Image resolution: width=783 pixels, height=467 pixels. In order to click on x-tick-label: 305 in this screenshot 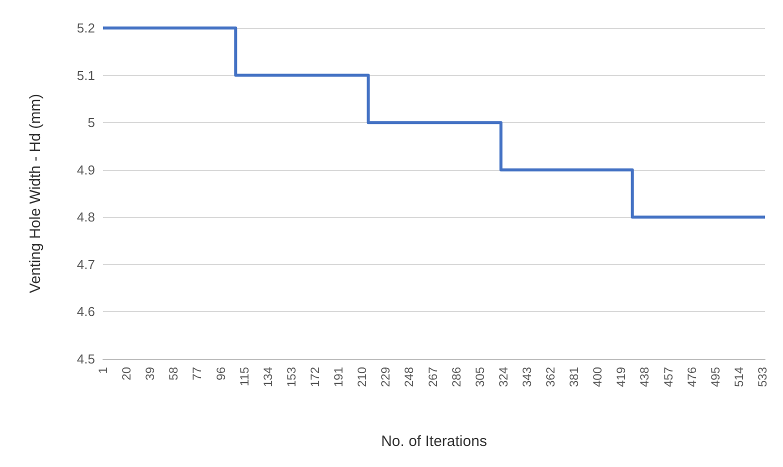, I will do `click(479, 377)`.